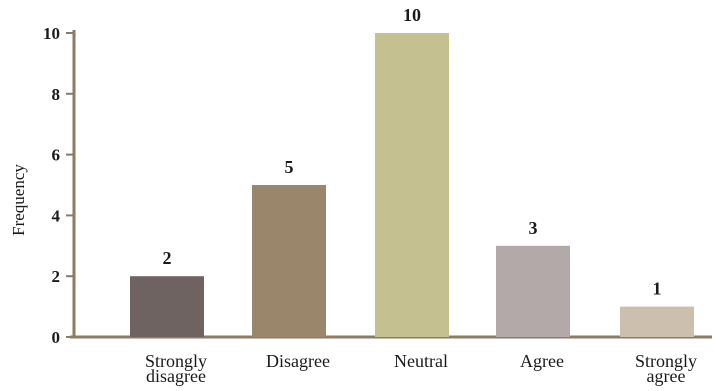 The height and width of the screenshot is (391, 715). Describe the element at coordinates (421, 361) in the screenshot. I see `x-tick-label: Neutral` at that location.